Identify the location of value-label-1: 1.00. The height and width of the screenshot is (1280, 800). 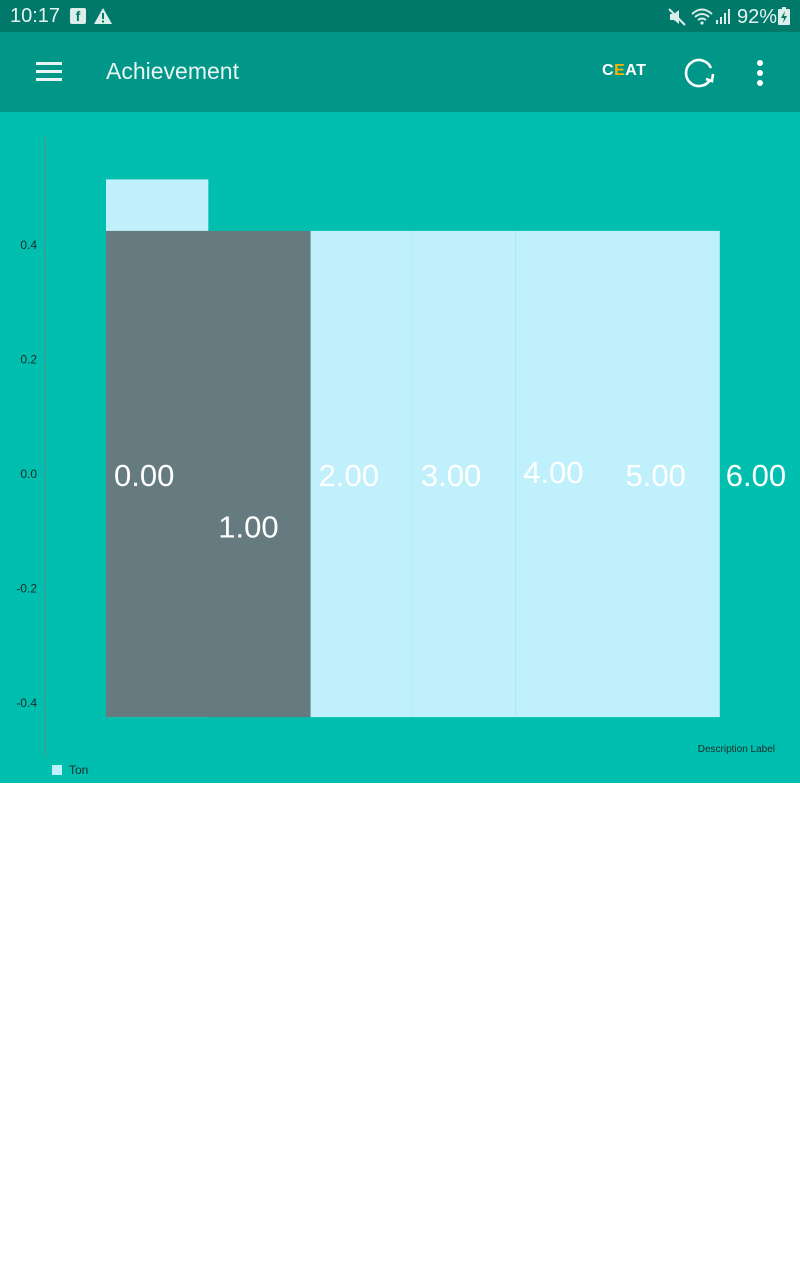
(248, 526).